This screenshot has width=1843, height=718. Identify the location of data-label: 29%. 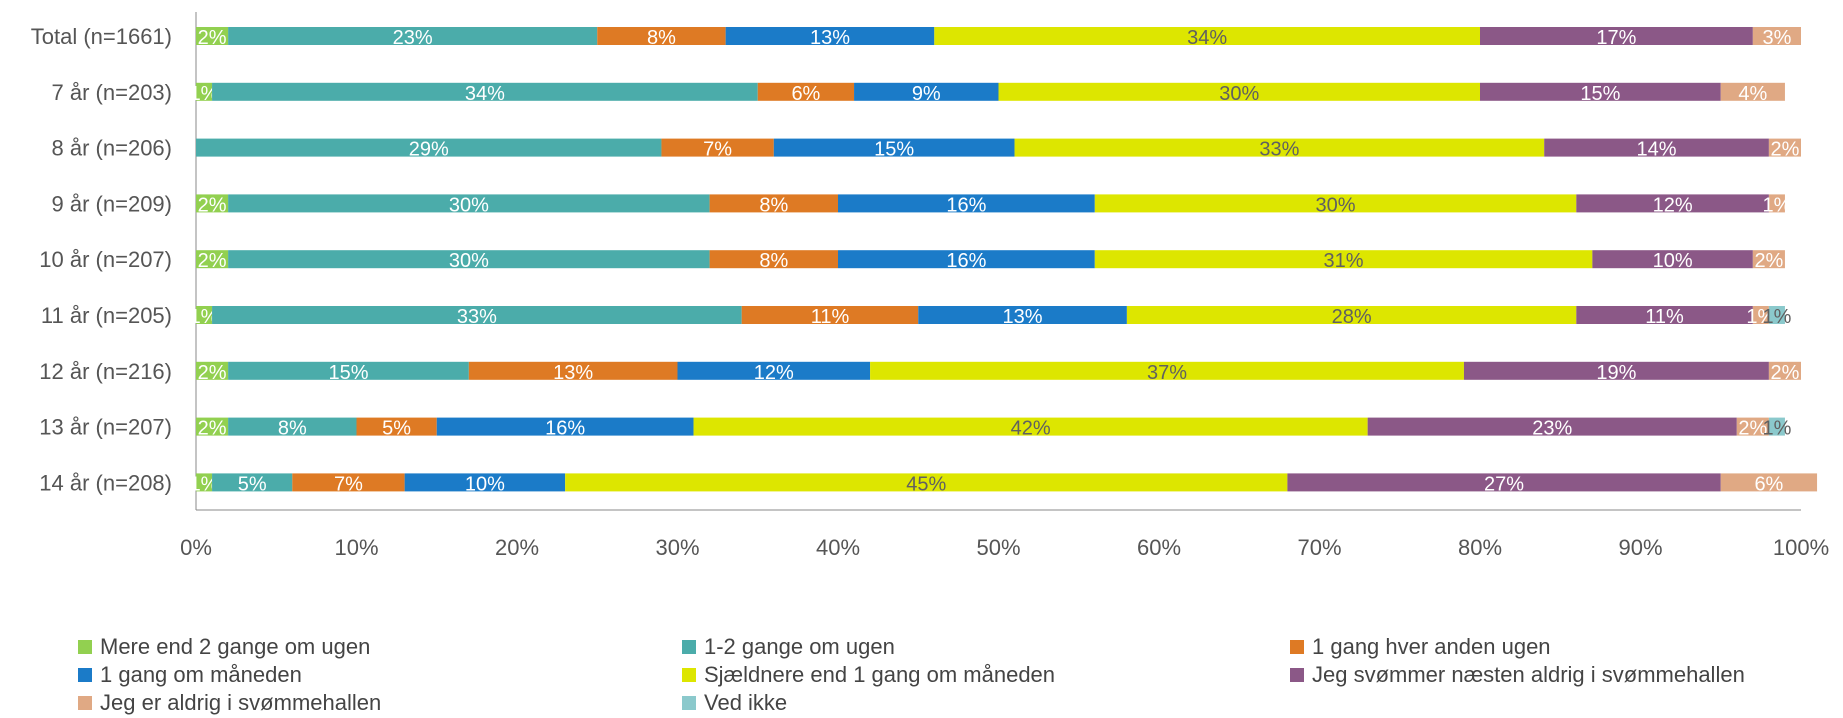
(429, 150).